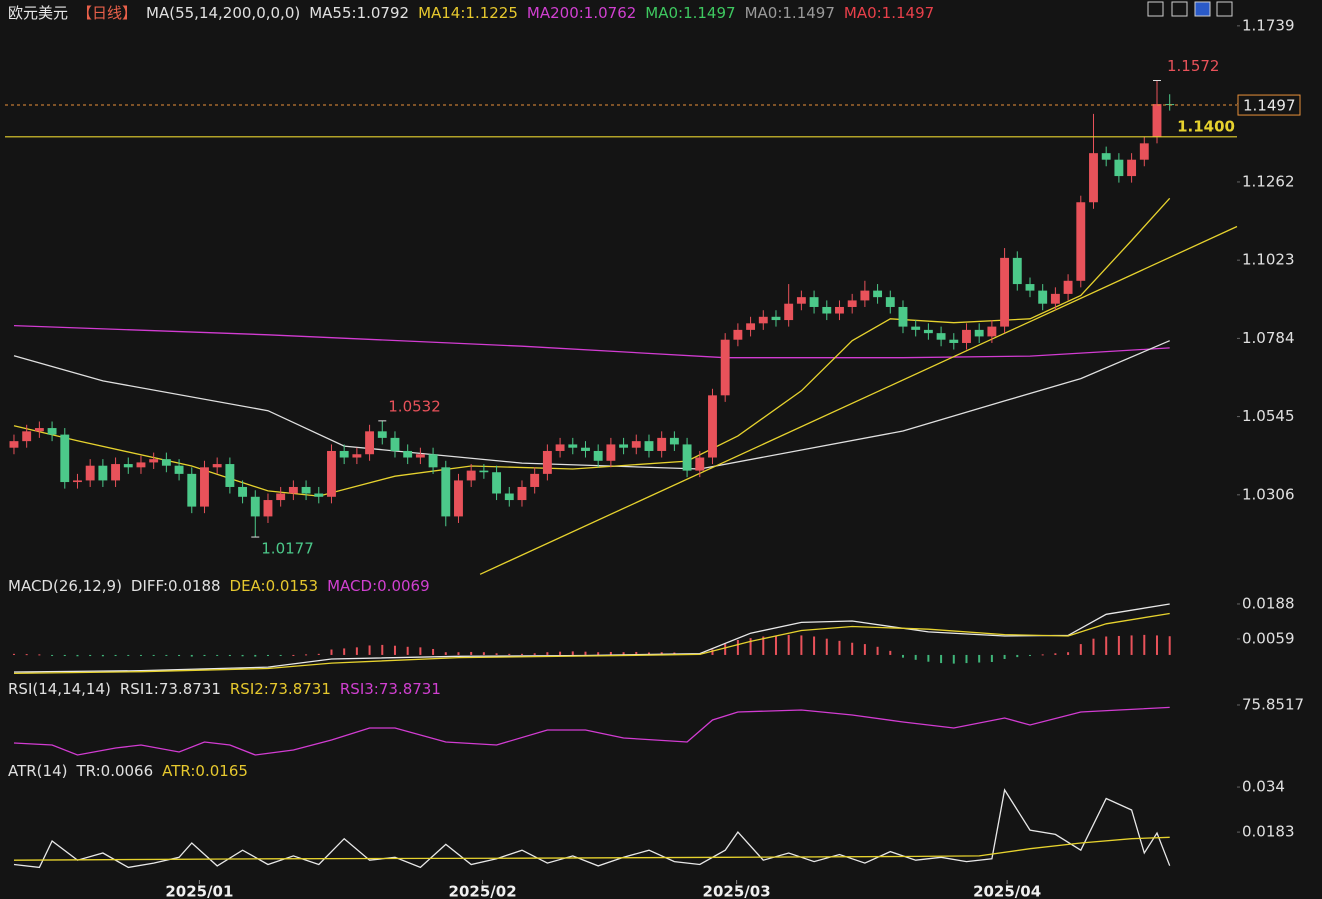 The width and height of the screenshot is (1322, 899). What do you see at coordinates (1193, 66) in the screenshot?
I see `extreme-label: 1.1572` at bounding box center [1193, 66].